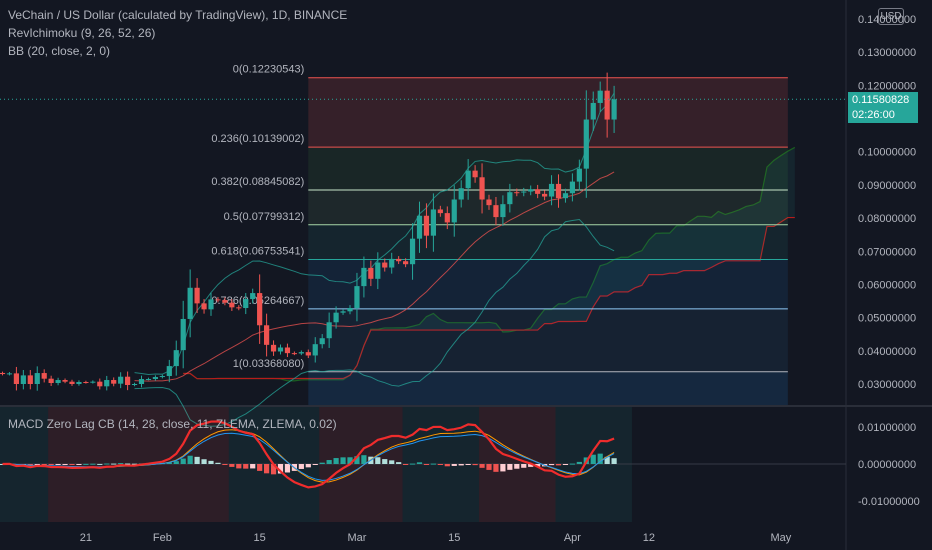  Describe the element at coordinates (454, 538) in the screenshot. I see `x-tick-label: 15` at that location.